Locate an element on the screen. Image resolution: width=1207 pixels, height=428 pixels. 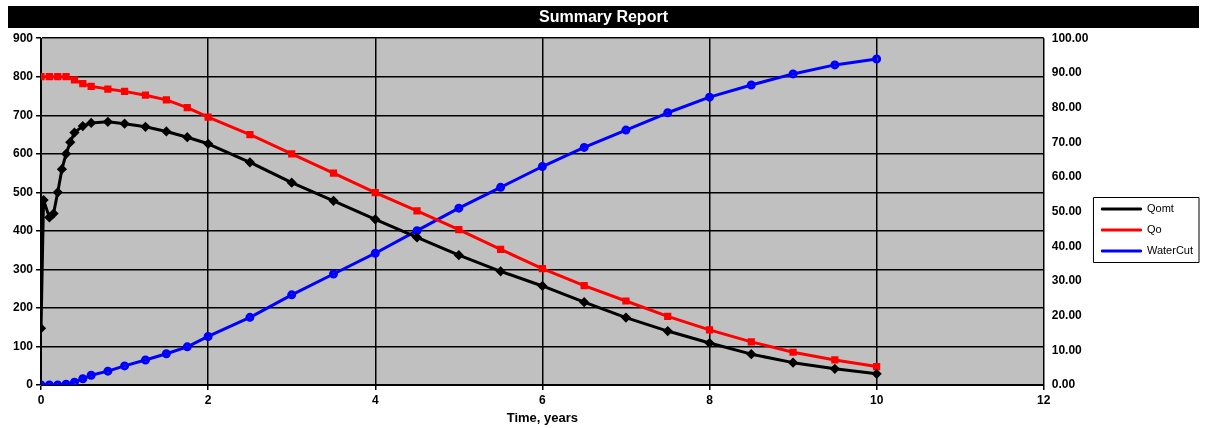
y-tick-label: 200 is located at coordinates (23, 307).